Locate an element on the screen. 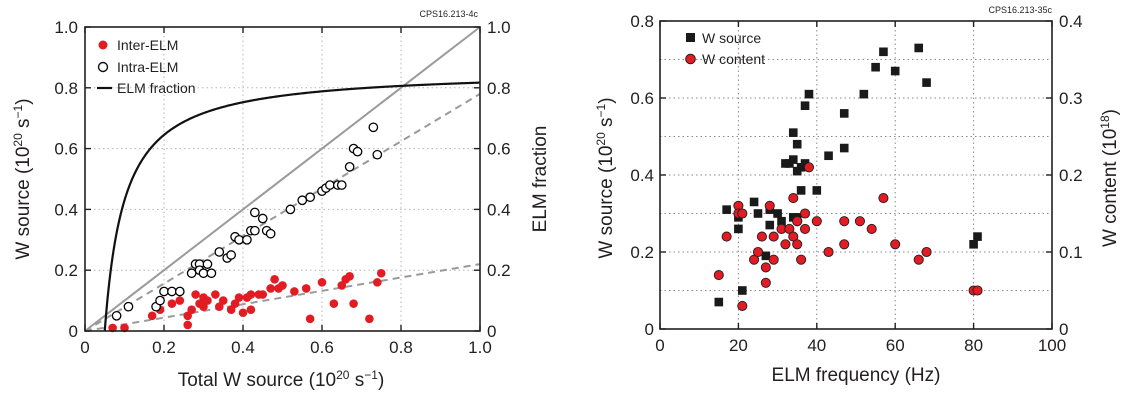 This screenshot has width=1129, height=397. y2-tick-label: 0.3 is located at coordinates (1071, 98).